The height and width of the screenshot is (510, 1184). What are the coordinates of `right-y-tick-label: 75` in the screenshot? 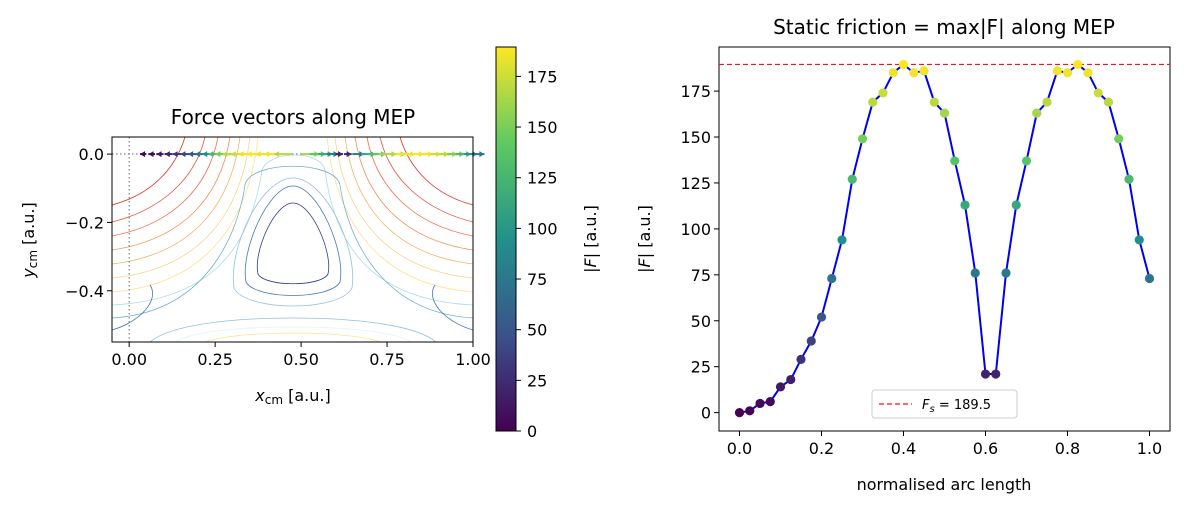 It's located at (701, 275).